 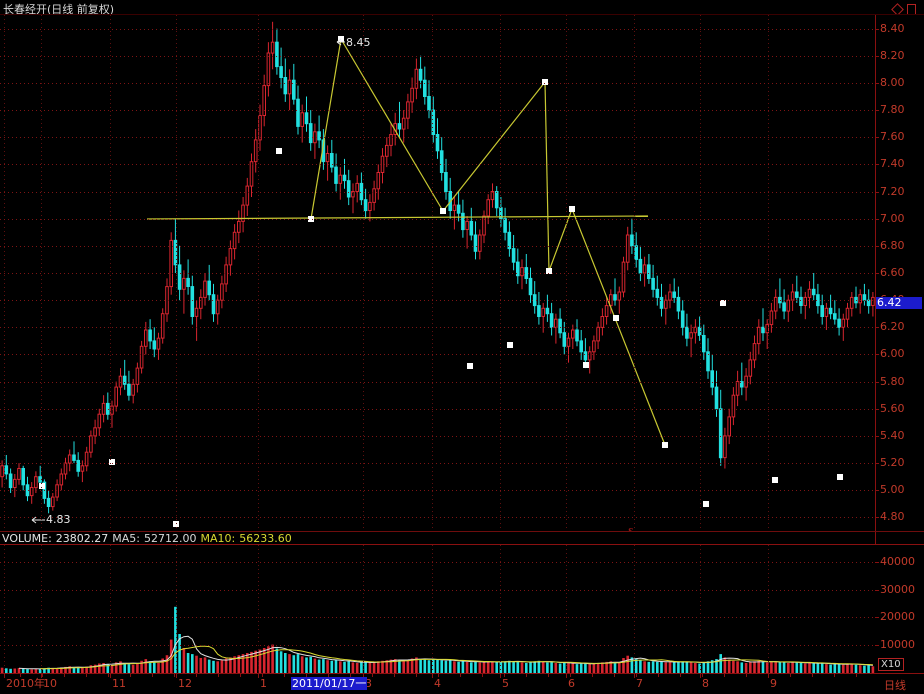 I want to click on price-axis-label: 5.80, so click(x=892, y=381).